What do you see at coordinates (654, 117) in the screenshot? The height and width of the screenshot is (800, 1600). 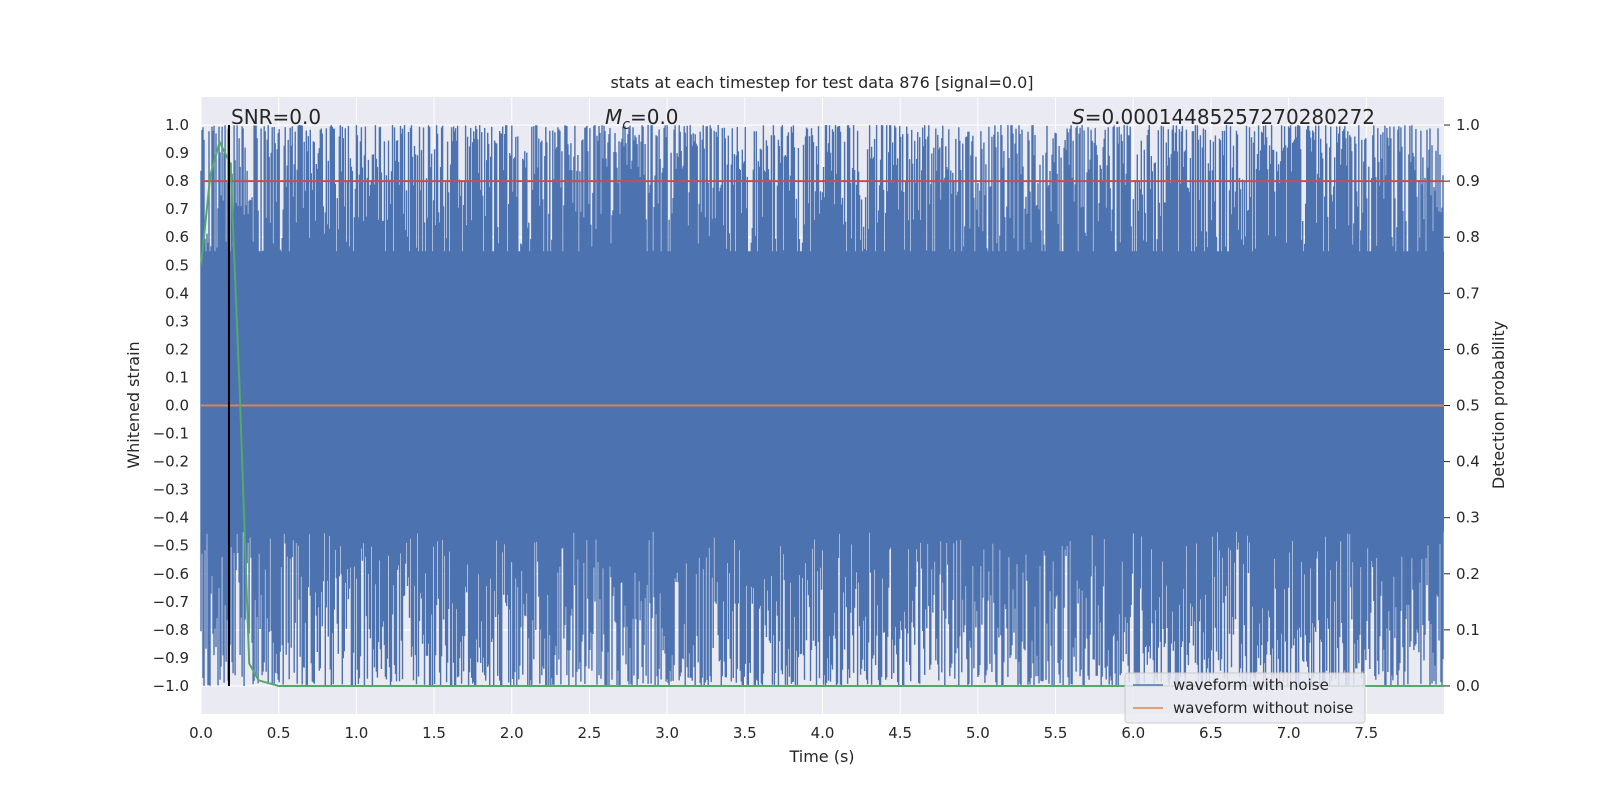 I see `mc-value: =0.0` at bounding box center [654, 117].